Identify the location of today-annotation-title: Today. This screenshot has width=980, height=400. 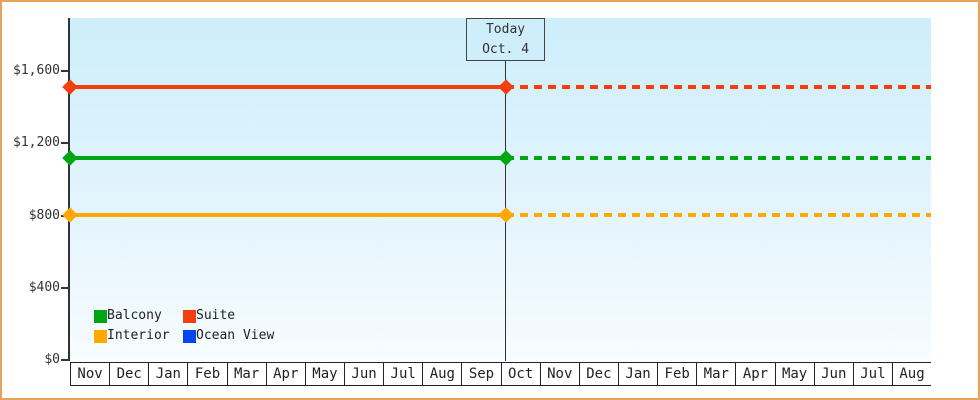
(505, 29).